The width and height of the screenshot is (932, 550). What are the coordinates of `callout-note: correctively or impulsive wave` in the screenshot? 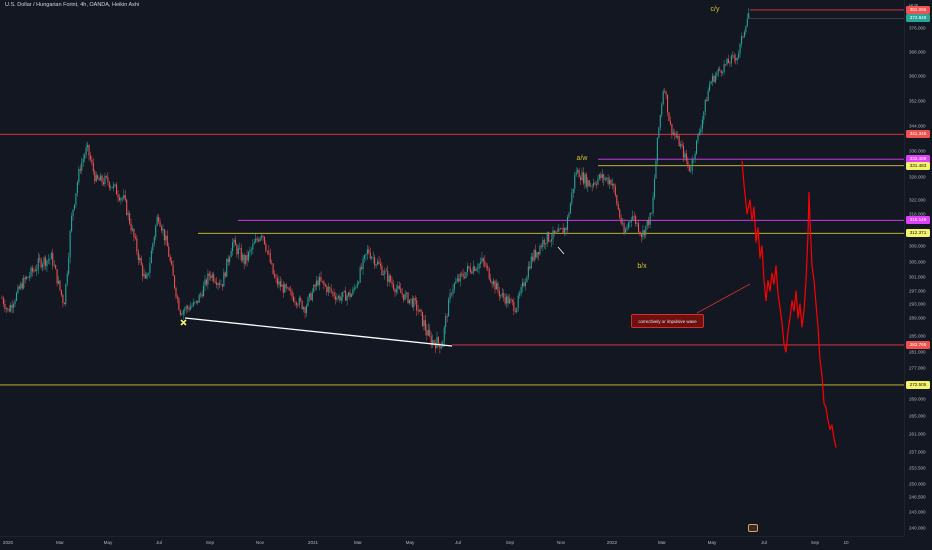 It's located at (667, 321).